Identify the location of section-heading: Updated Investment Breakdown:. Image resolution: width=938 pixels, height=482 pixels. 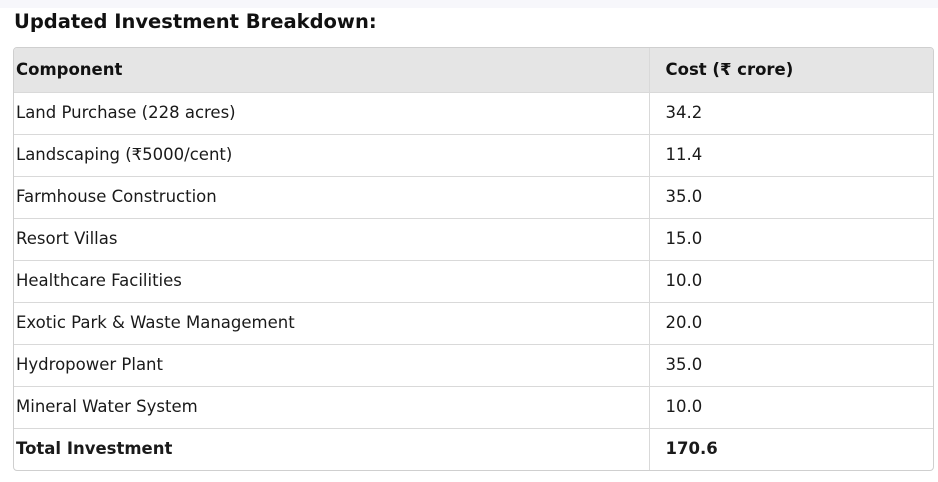
(195, 22).